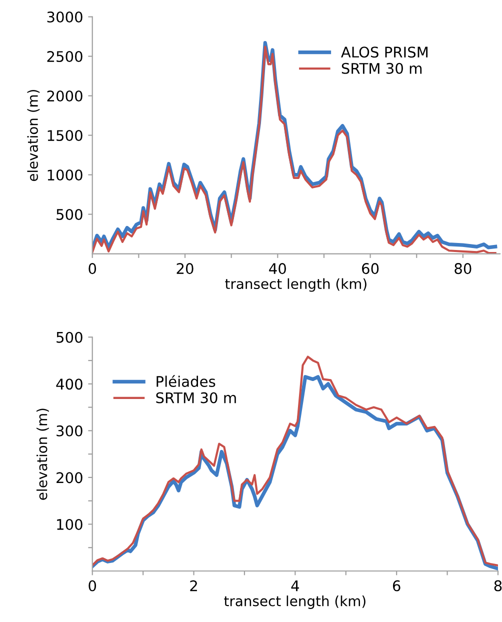 This screenshot has height=622, width=502. I want to click on x-tick-label: 8, so click(498, 586).